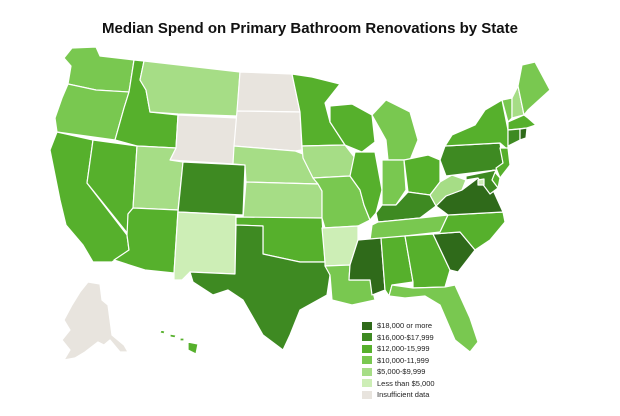 The width and height of the screenshot is (620, 416). What do you see at coordinates (95, 321) in the screenshot?
I see `state-ak` at bounding box center [95, 321].